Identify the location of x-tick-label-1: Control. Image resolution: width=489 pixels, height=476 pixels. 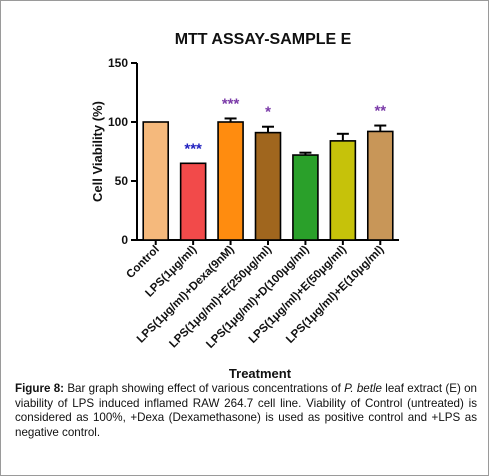
(142, 262).